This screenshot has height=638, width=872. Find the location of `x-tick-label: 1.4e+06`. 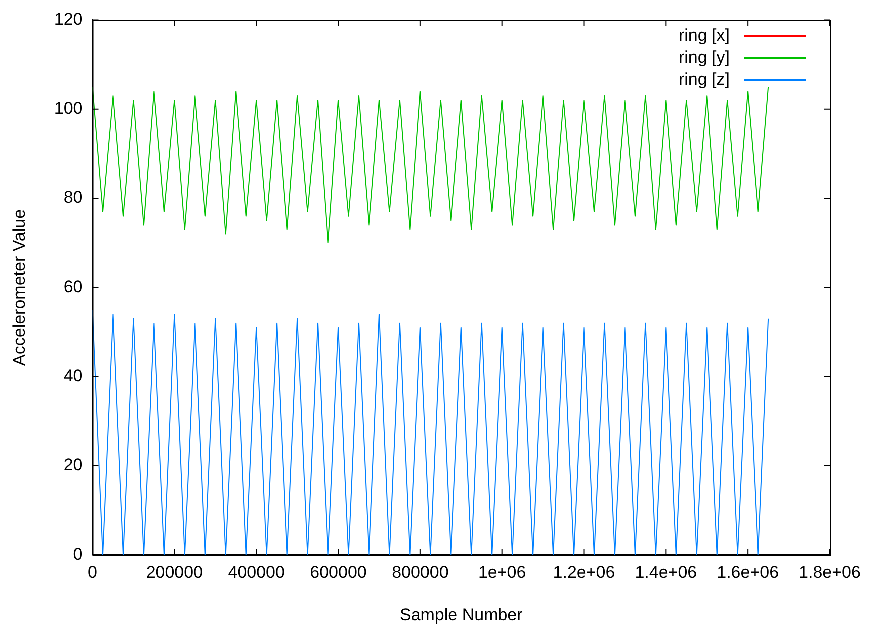

x-tick-label: 1.4e+06 is located at coordinates (666, 572).